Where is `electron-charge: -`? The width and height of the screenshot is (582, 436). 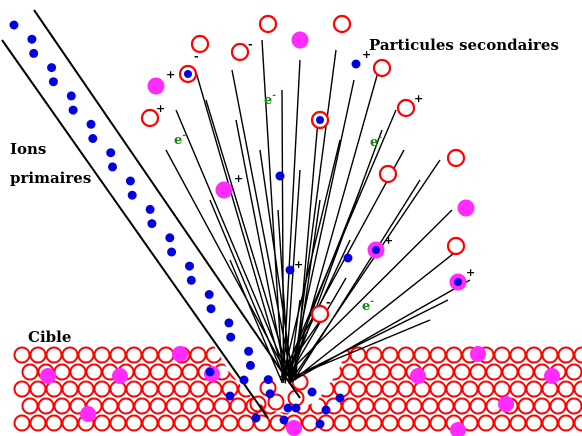
electron-charge: - is located at coordinates (380, 138).